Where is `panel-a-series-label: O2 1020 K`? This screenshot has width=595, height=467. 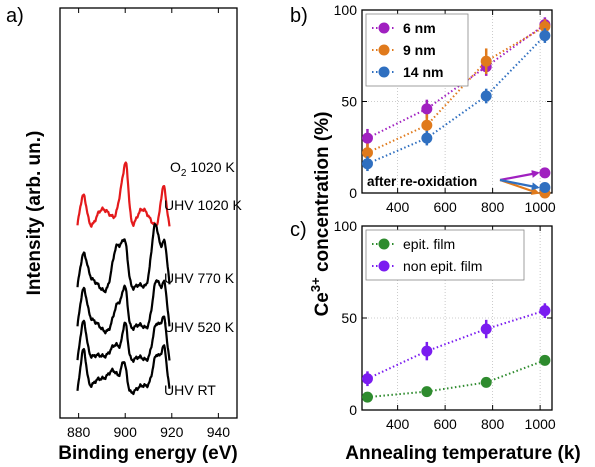
panel-a-series-label: O2 1020 K is located at coordinates (202, 169).